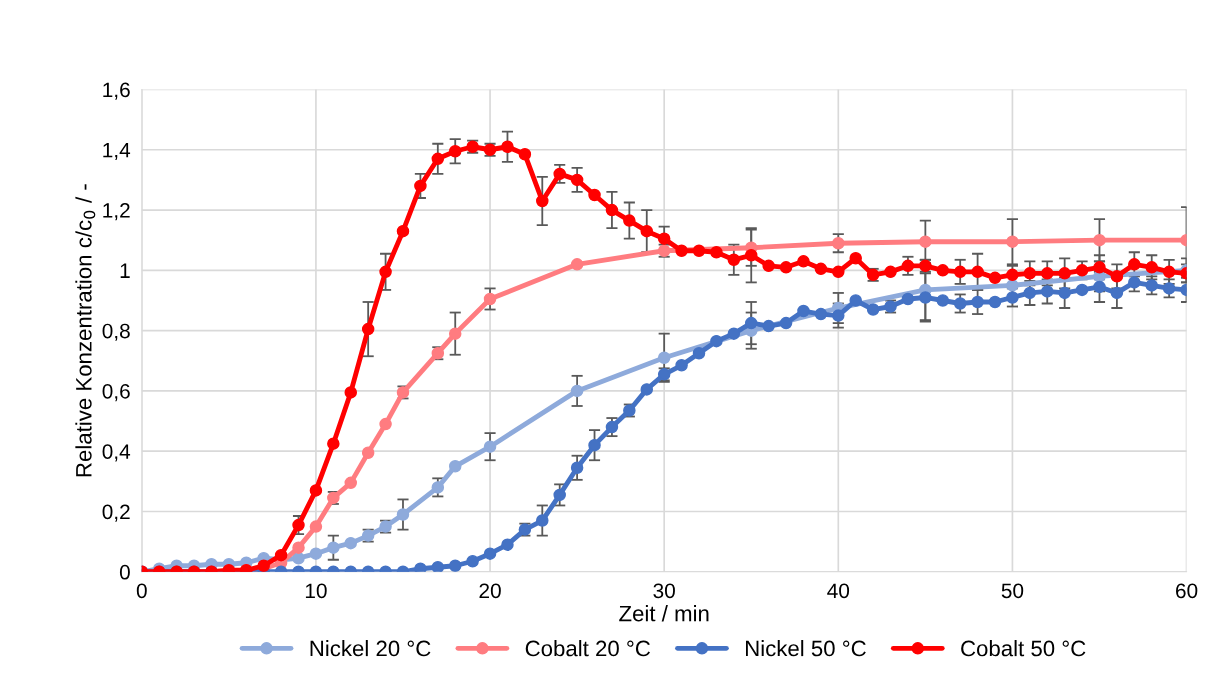 This screenshot has width=1212, height=699. What do you see at coordinates (316, 591) in the screenshot?
I see `x-tick-label: 10` at bounding box center [316, 591].